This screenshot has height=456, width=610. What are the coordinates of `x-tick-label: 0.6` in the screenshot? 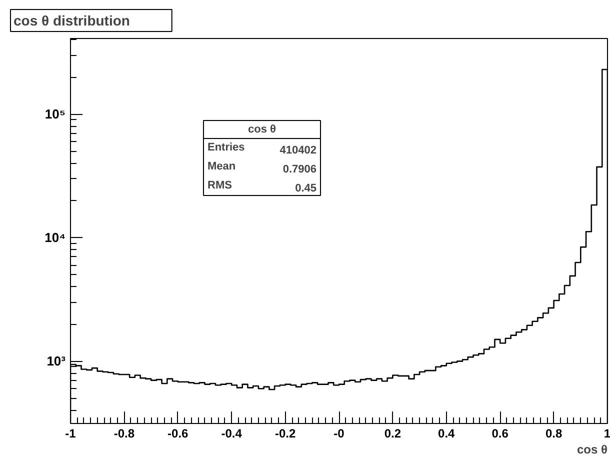 It's located at (500, 433).